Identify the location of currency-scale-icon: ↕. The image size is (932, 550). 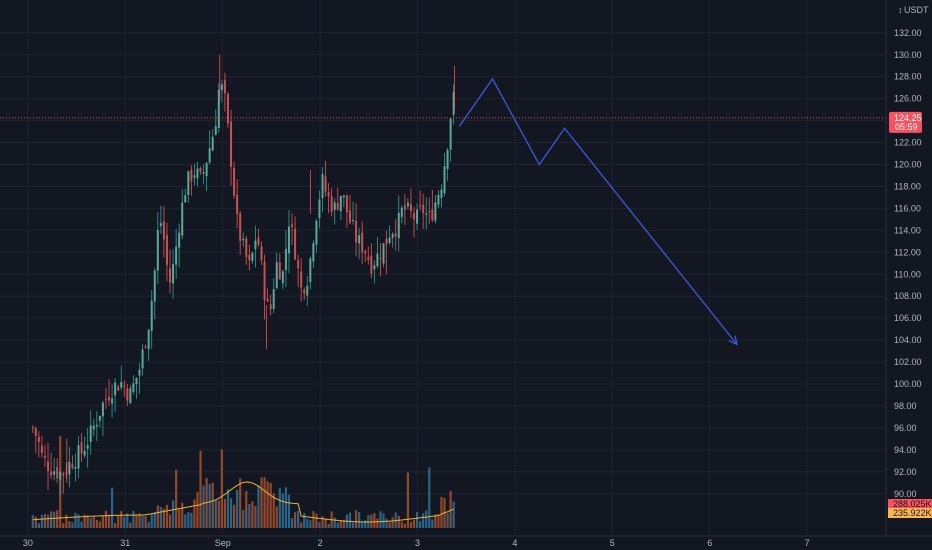
(900, 10).